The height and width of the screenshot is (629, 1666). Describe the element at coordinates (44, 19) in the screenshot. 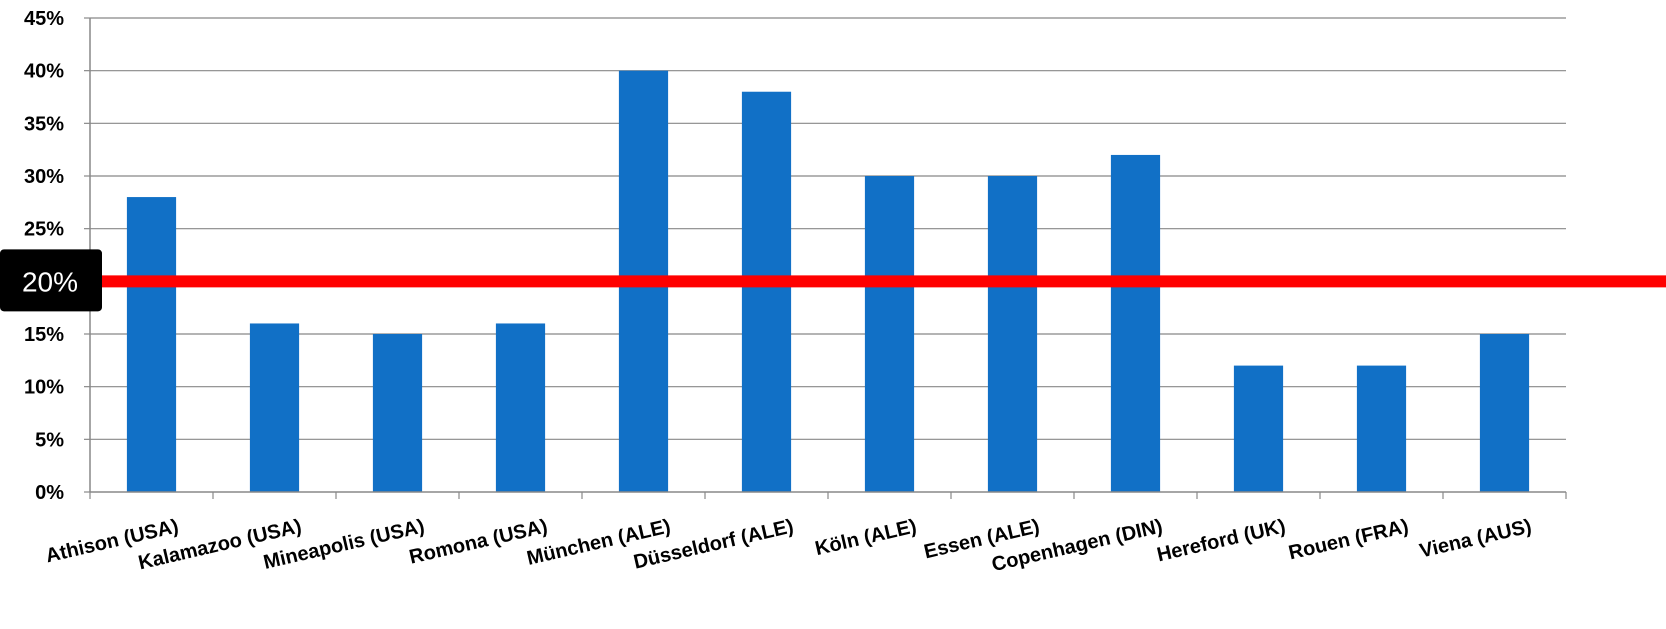

I see `y-tick-label: 45%` at that location.